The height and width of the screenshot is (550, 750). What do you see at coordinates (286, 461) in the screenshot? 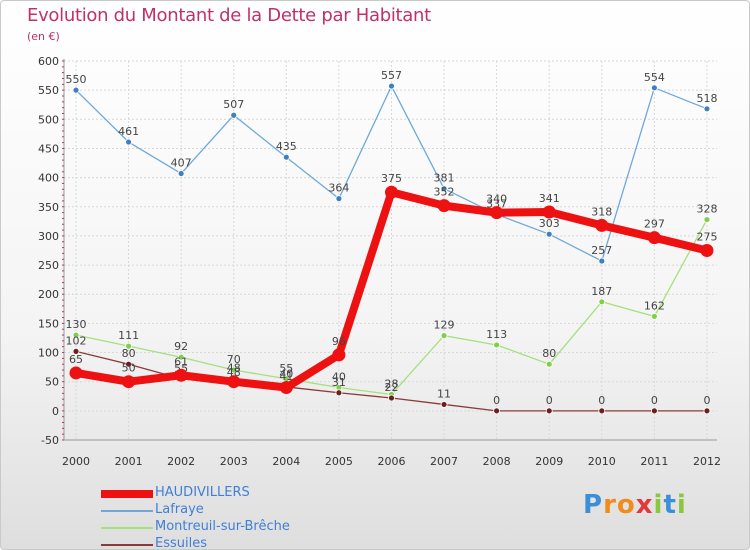
I see `x-tick-label: 2004` at bounding box center [286, 461].